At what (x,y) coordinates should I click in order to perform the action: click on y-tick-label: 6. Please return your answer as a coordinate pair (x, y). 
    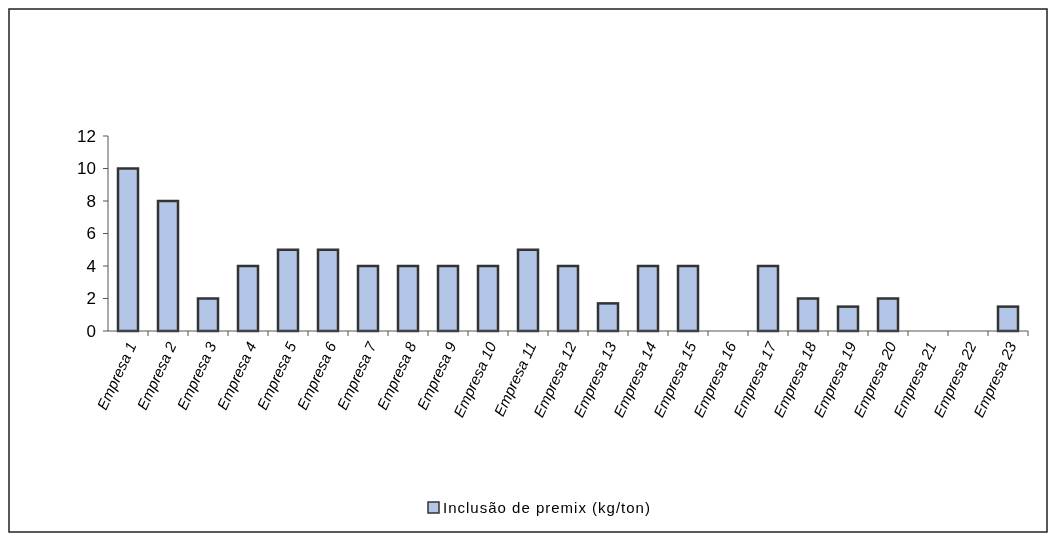
    Looking at the image, I should click on (91, 234).